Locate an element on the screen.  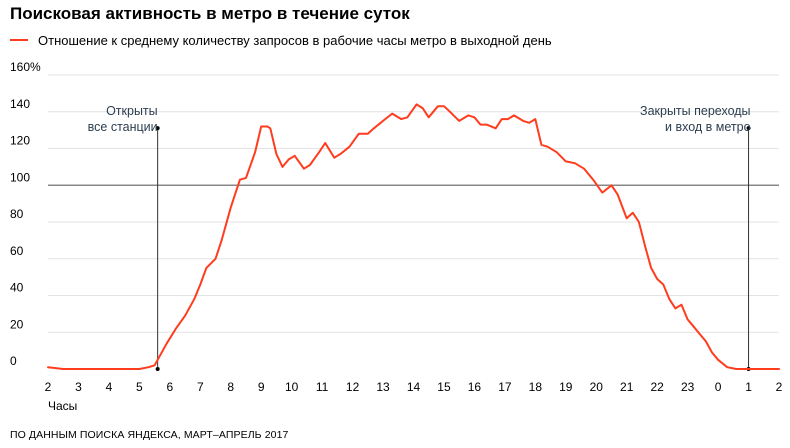
x-tick-label: 10 is located at coordinates (292, 387).